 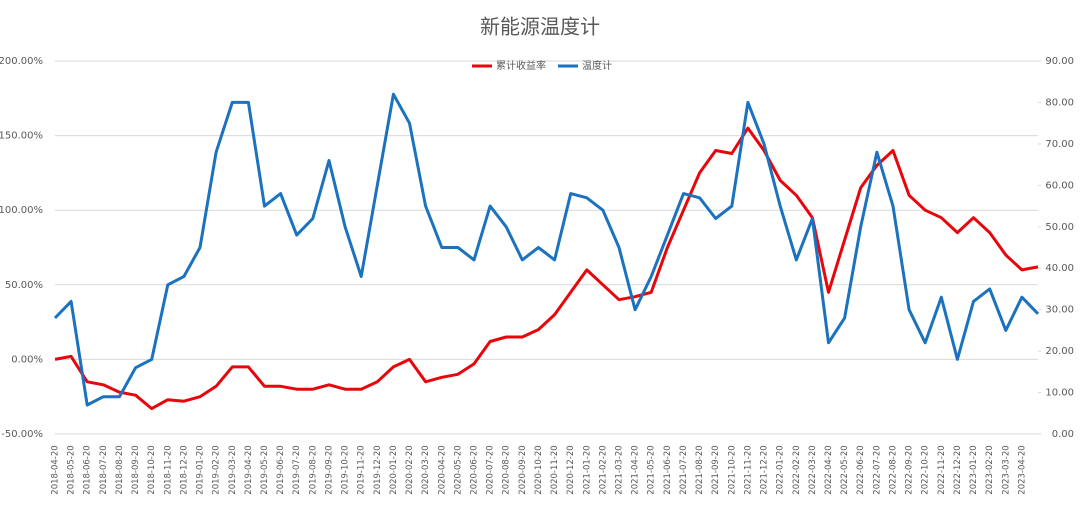 I want to click on x-tick-label: 2023-02-20, so click(x=990, y=469).